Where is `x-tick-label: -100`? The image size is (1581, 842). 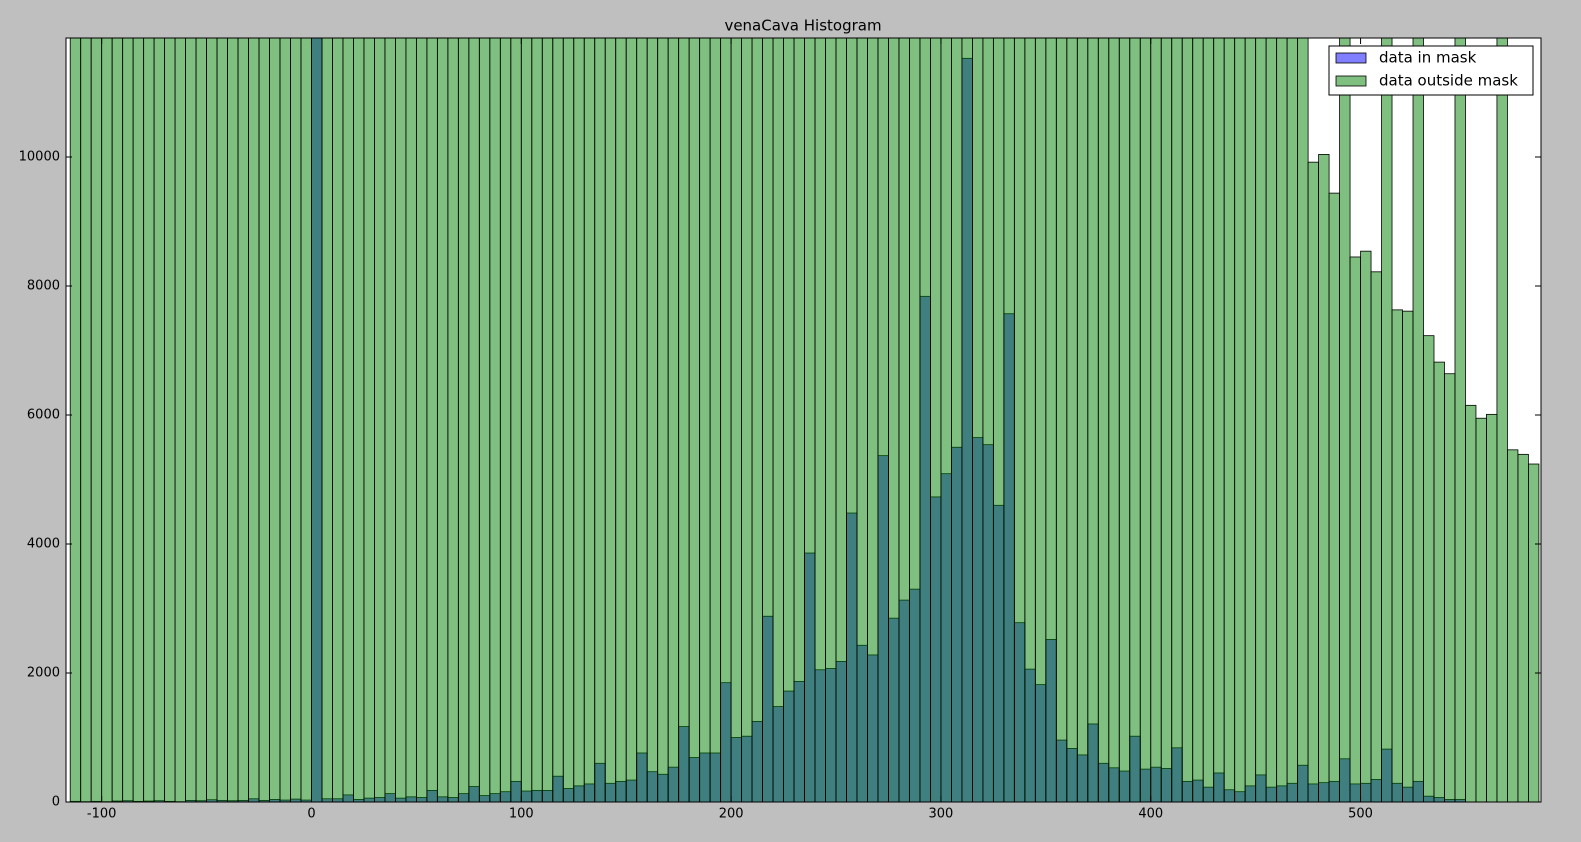 x-tick-label: -100 is located at coordinates (102, 814).